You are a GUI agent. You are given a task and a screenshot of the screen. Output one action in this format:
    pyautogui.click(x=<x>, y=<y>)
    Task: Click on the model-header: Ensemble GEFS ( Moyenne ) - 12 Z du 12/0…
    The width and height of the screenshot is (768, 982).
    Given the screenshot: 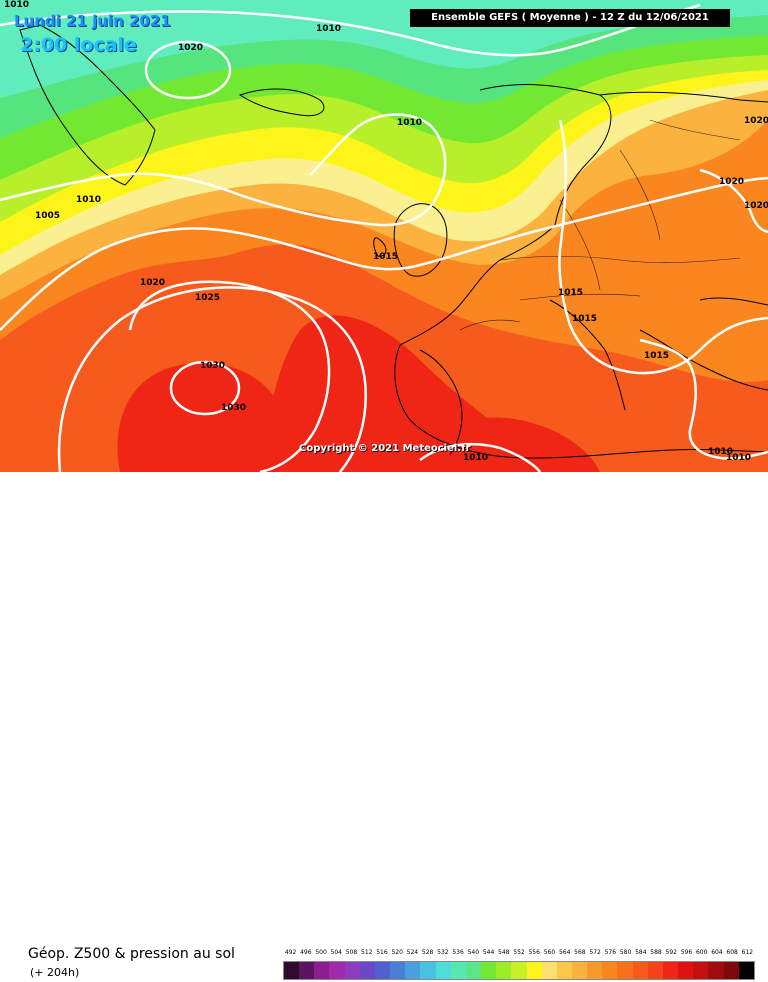 What is the action you would take?
    pyautogui.click(x=570, y=18)
    